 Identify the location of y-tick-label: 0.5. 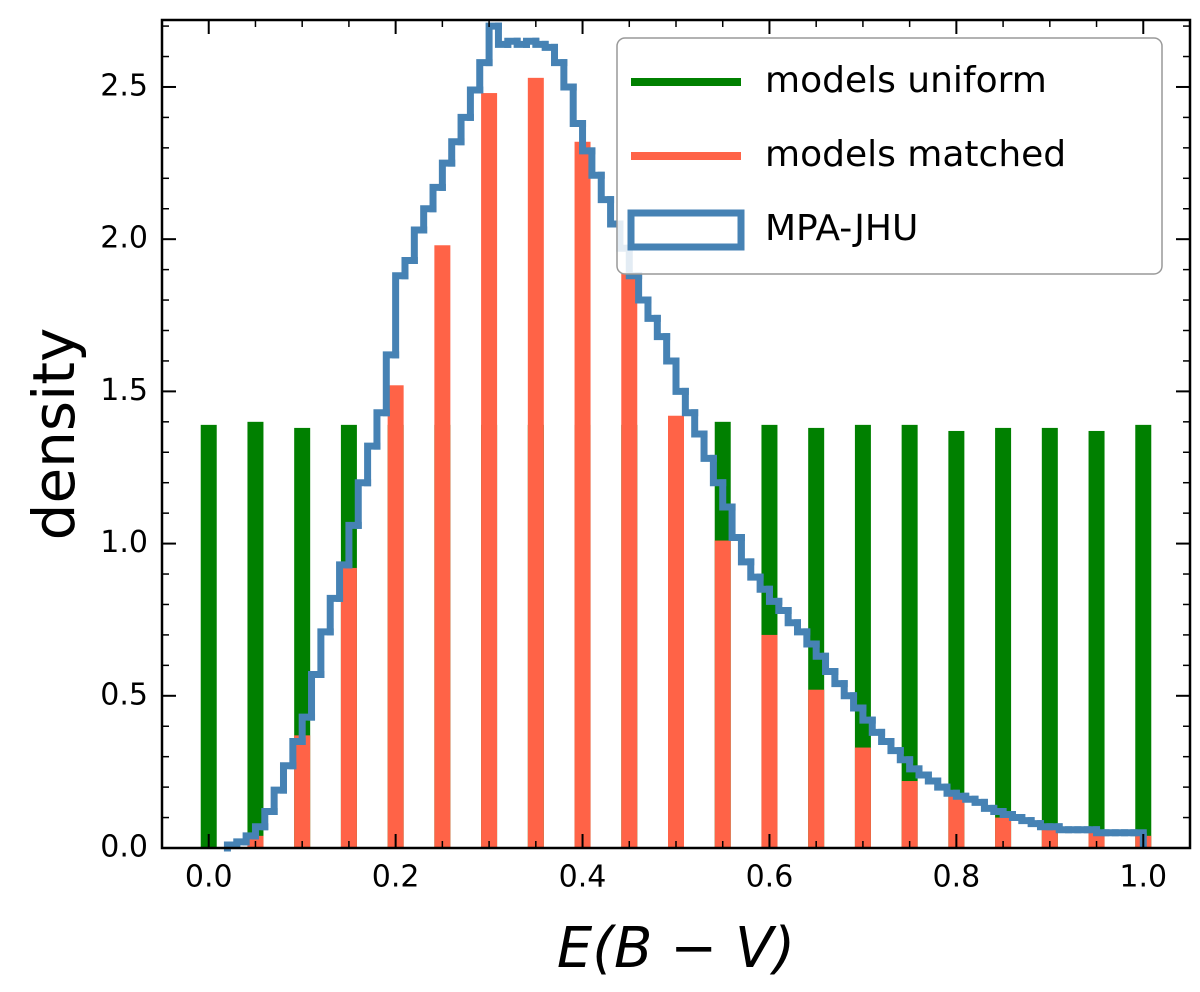
(124, 694).